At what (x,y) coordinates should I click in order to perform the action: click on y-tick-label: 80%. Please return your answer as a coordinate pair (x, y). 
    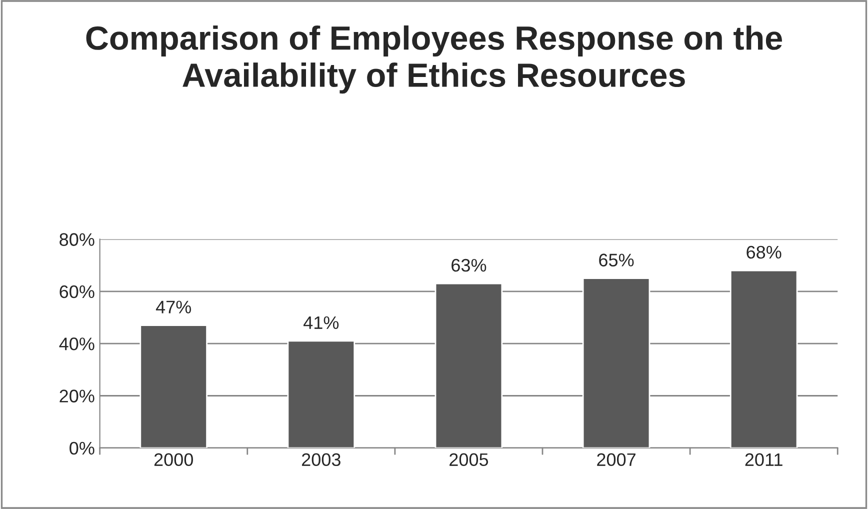
    Looking at the image, I should click on (77, 239).